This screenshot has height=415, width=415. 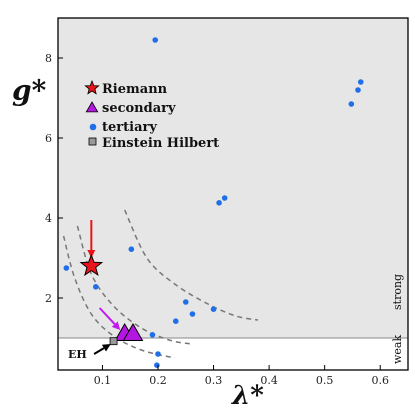 What do you see at coordinates (160, 143) in the screenshot?
I see `legend-label-einstein-hilbert: Einstein Hilbert` at bounding box center [160, 143].